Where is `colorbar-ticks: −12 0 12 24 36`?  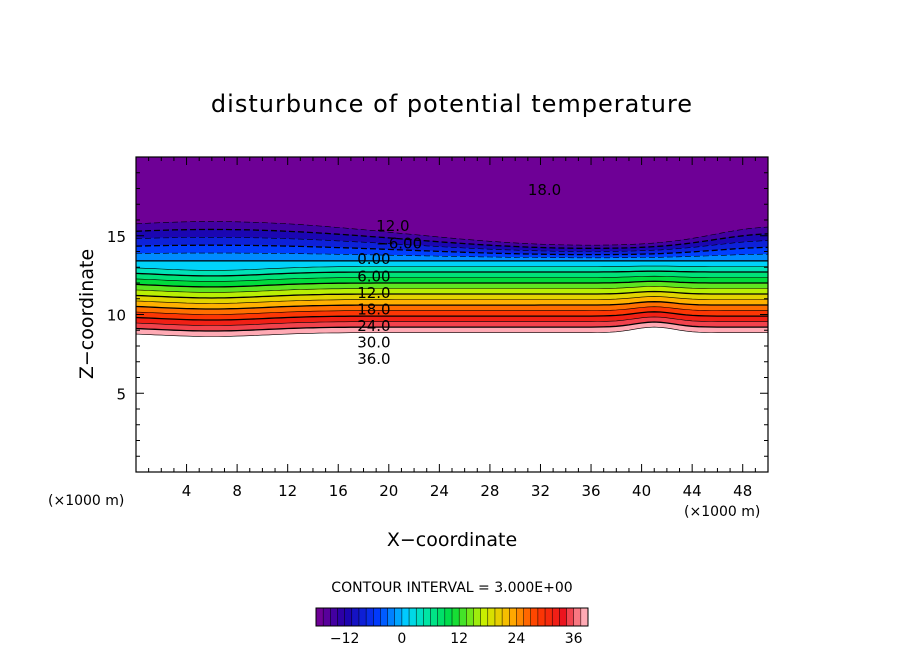 colorbar-ticks: −12 0 12 24 36 is located at coordinates (456, 639).